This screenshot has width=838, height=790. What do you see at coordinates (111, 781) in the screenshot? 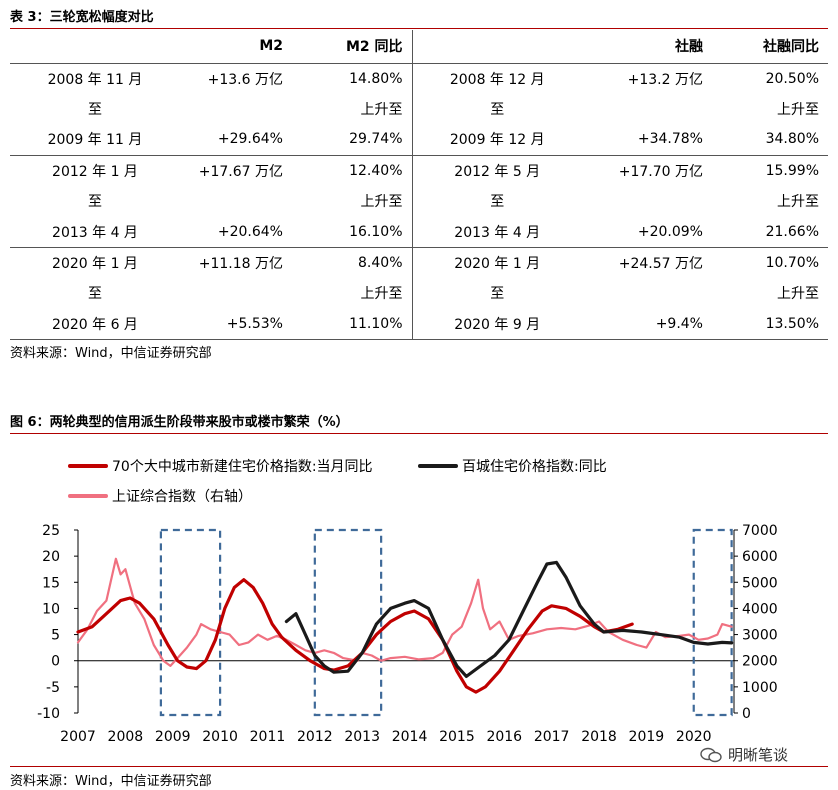
I see `figure-source-note: 资料来源：Wind，中信证券研究部` at bounding box center [111, 781].